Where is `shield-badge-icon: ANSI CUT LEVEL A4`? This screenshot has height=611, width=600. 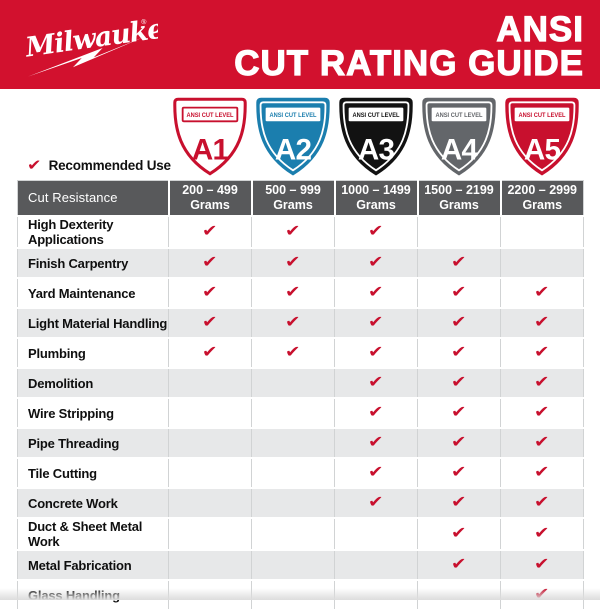 shield-badge-icon: ANSI CUT LEVEL A4 is located at coordinates (458, 136).